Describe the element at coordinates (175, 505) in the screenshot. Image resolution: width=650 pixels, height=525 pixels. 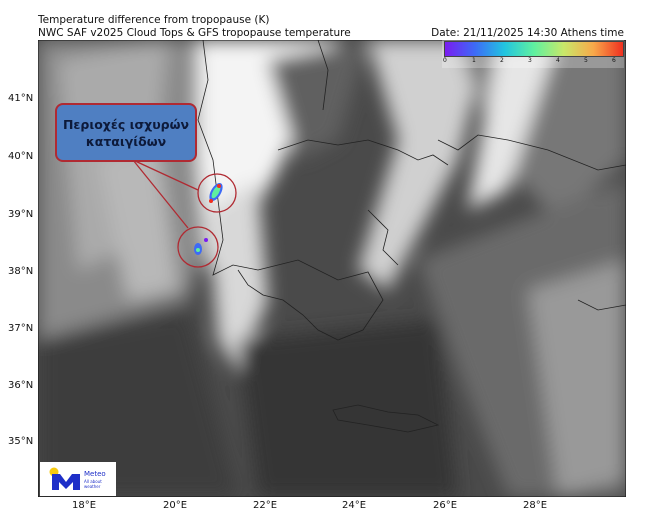
I see `lon-label: 20°E` at that location.